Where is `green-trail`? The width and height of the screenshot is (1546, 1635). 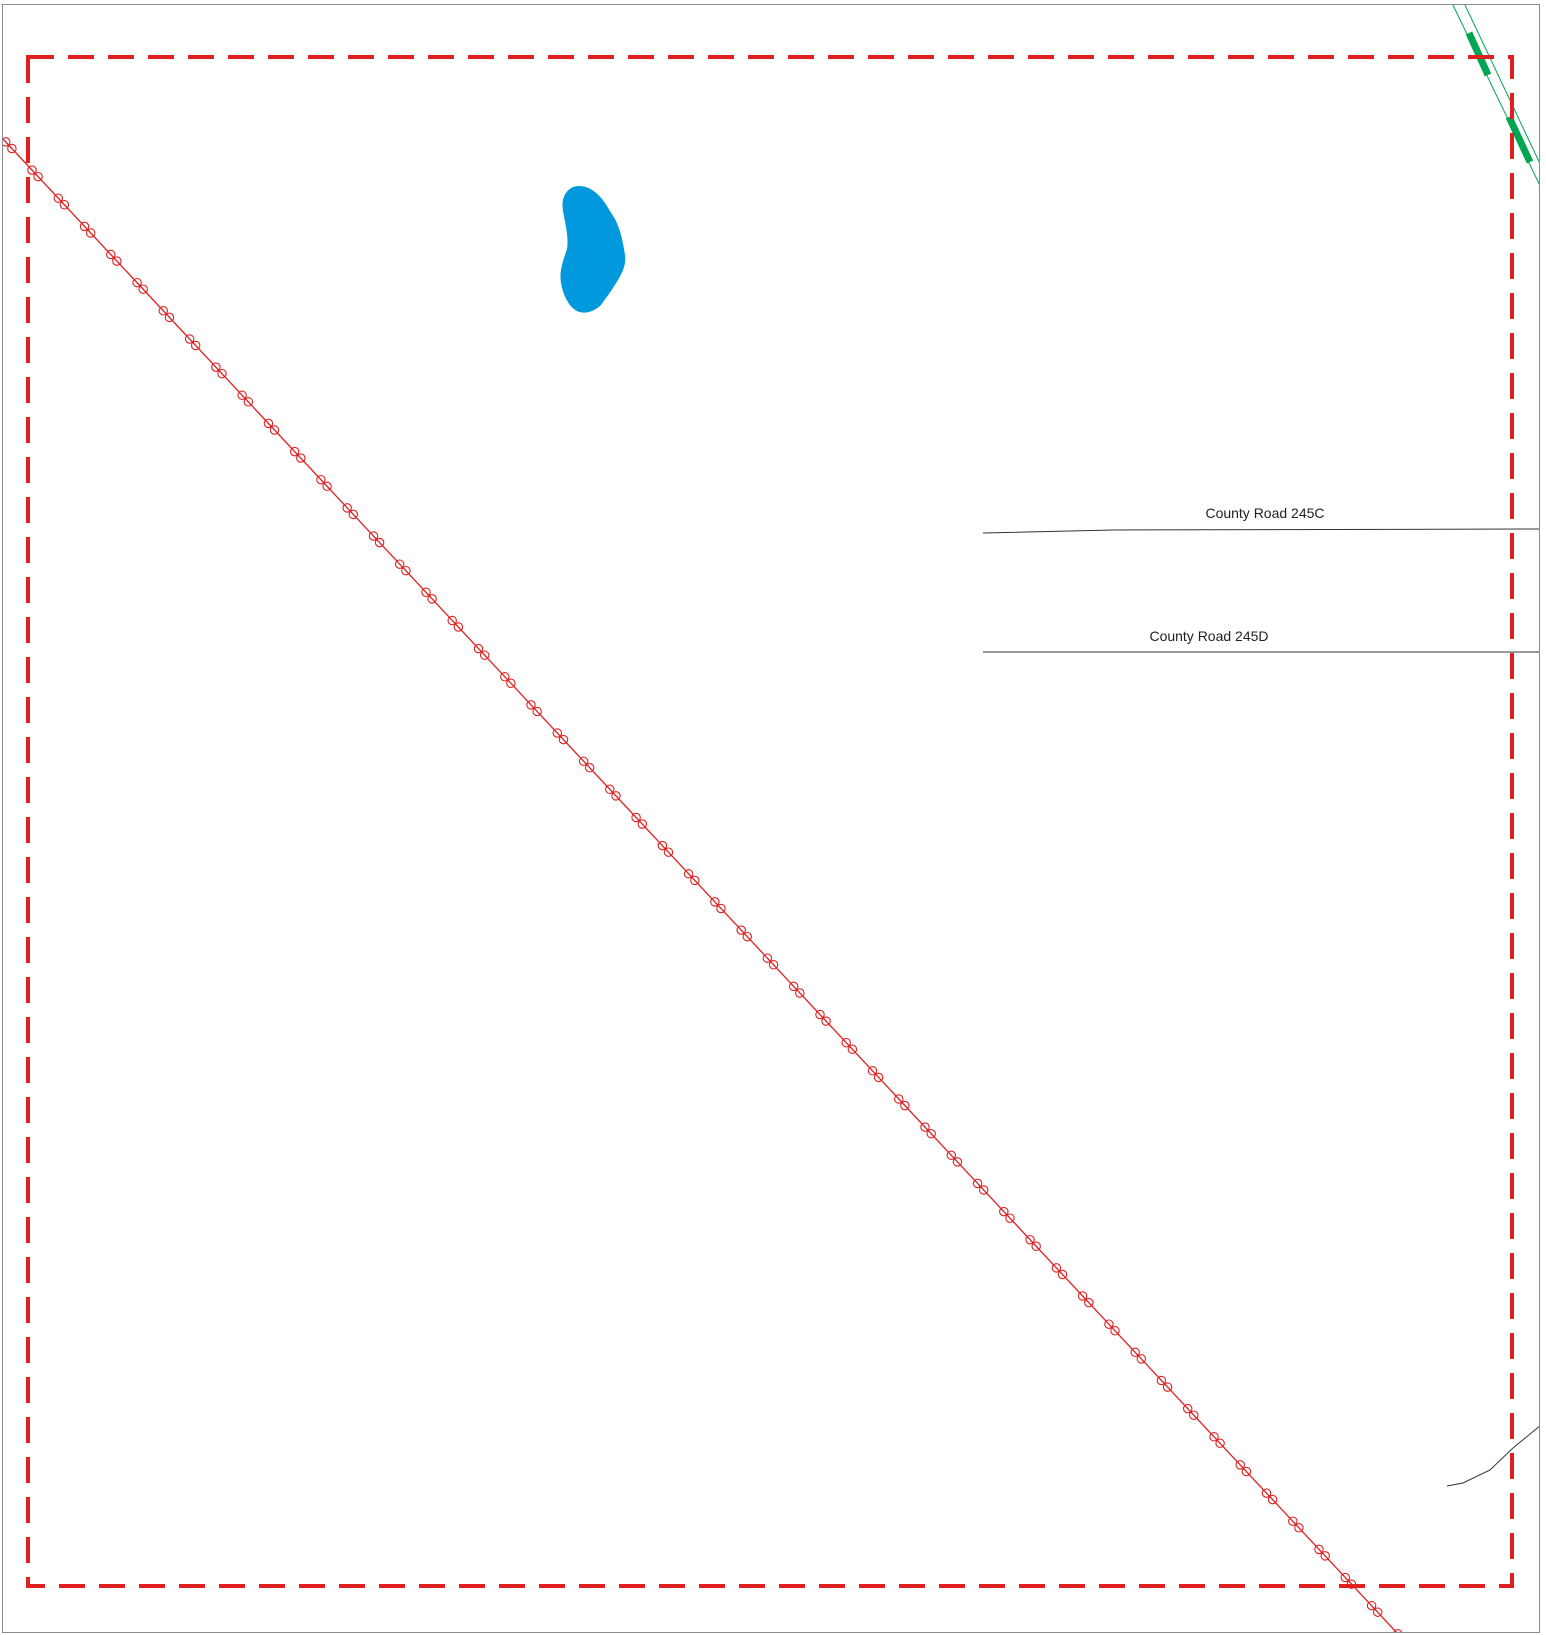
green-trail is located at coordinates (1495, 95).